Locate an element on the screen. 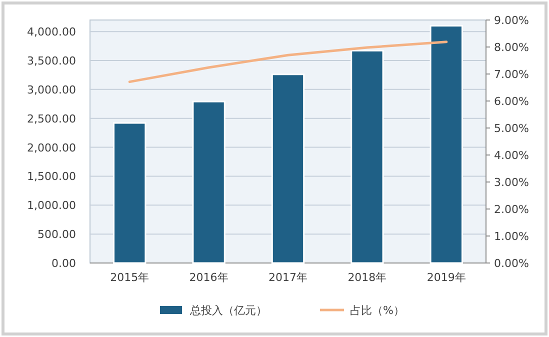  y2-tick-label: 3.00% is located at coordinates (511, 182).